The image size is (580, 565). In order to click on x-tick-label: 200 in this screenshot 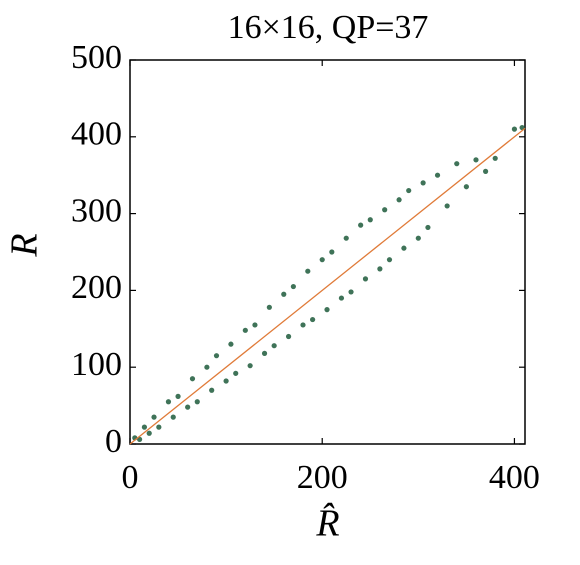, I will do `click(322, 477)`.